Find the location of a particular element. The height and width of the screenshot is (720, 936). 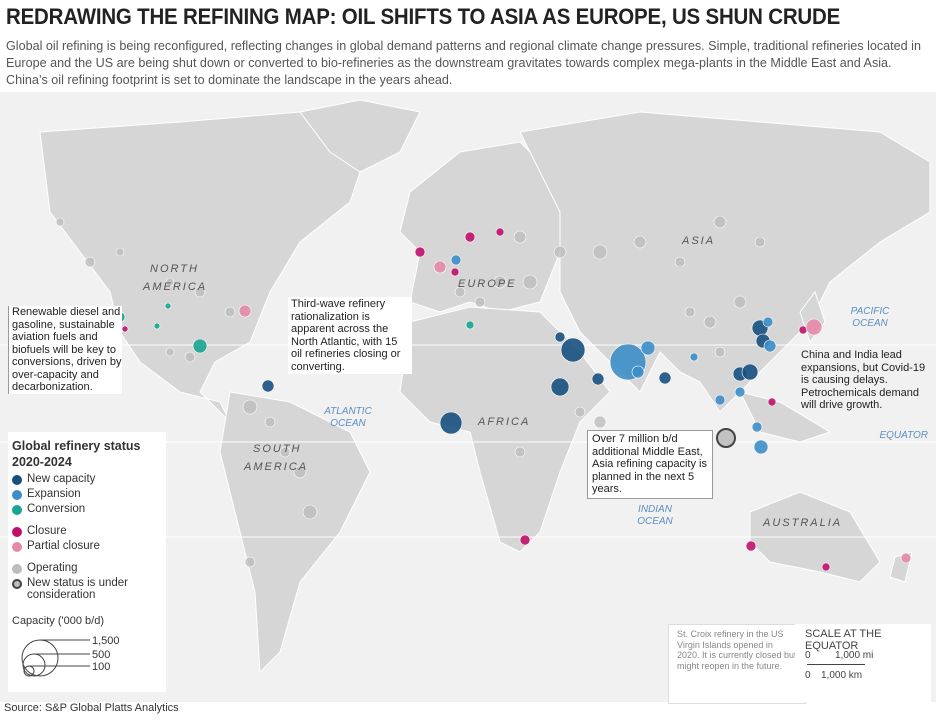

legend-item: Conversion is located at coordinates (89, 509).